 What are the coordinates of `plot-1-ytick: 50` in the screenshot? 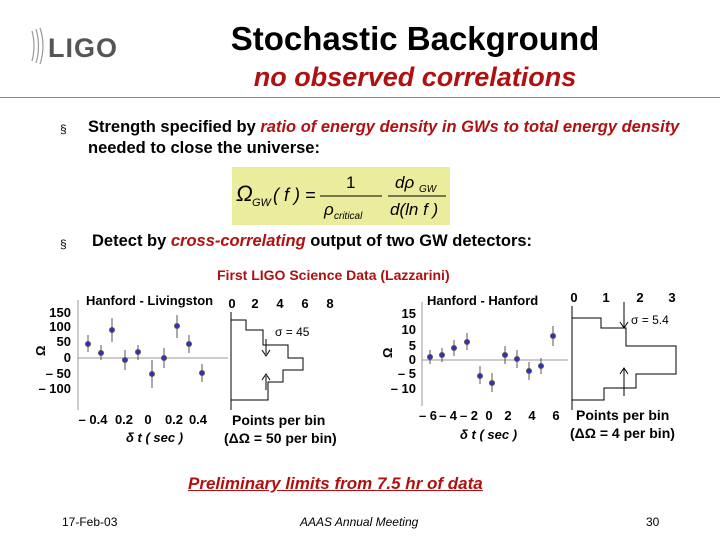 It's located at (64, 341).